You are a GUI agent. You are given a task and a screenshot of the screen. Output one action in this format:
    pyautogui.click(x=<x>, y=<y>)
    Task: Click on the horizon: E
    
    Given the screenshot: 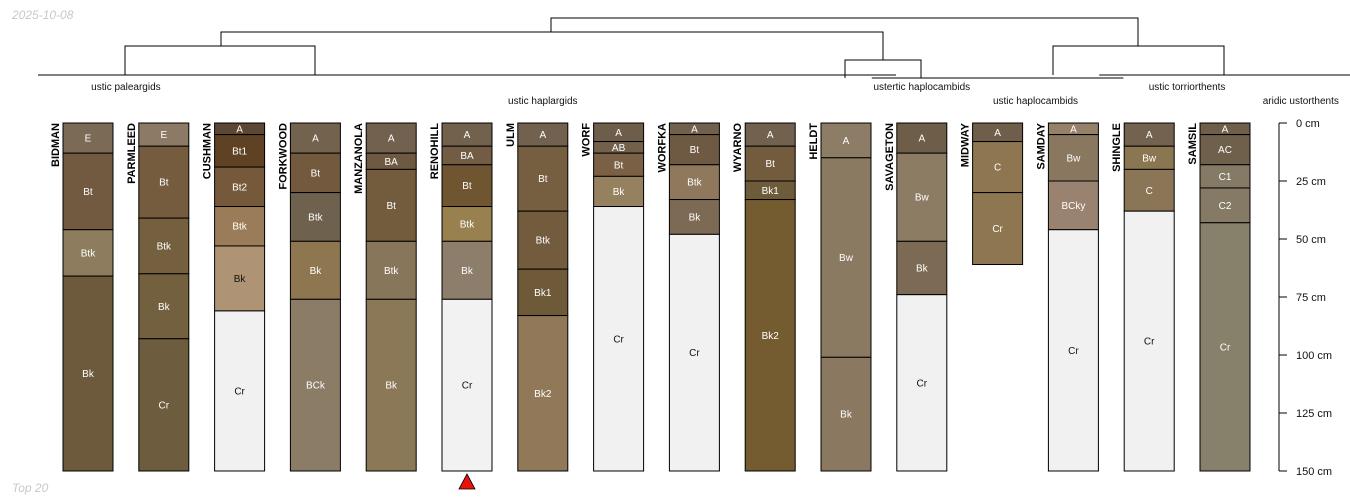 What is the action you would take?
    pyautogui.click(x=164, y=134)
    